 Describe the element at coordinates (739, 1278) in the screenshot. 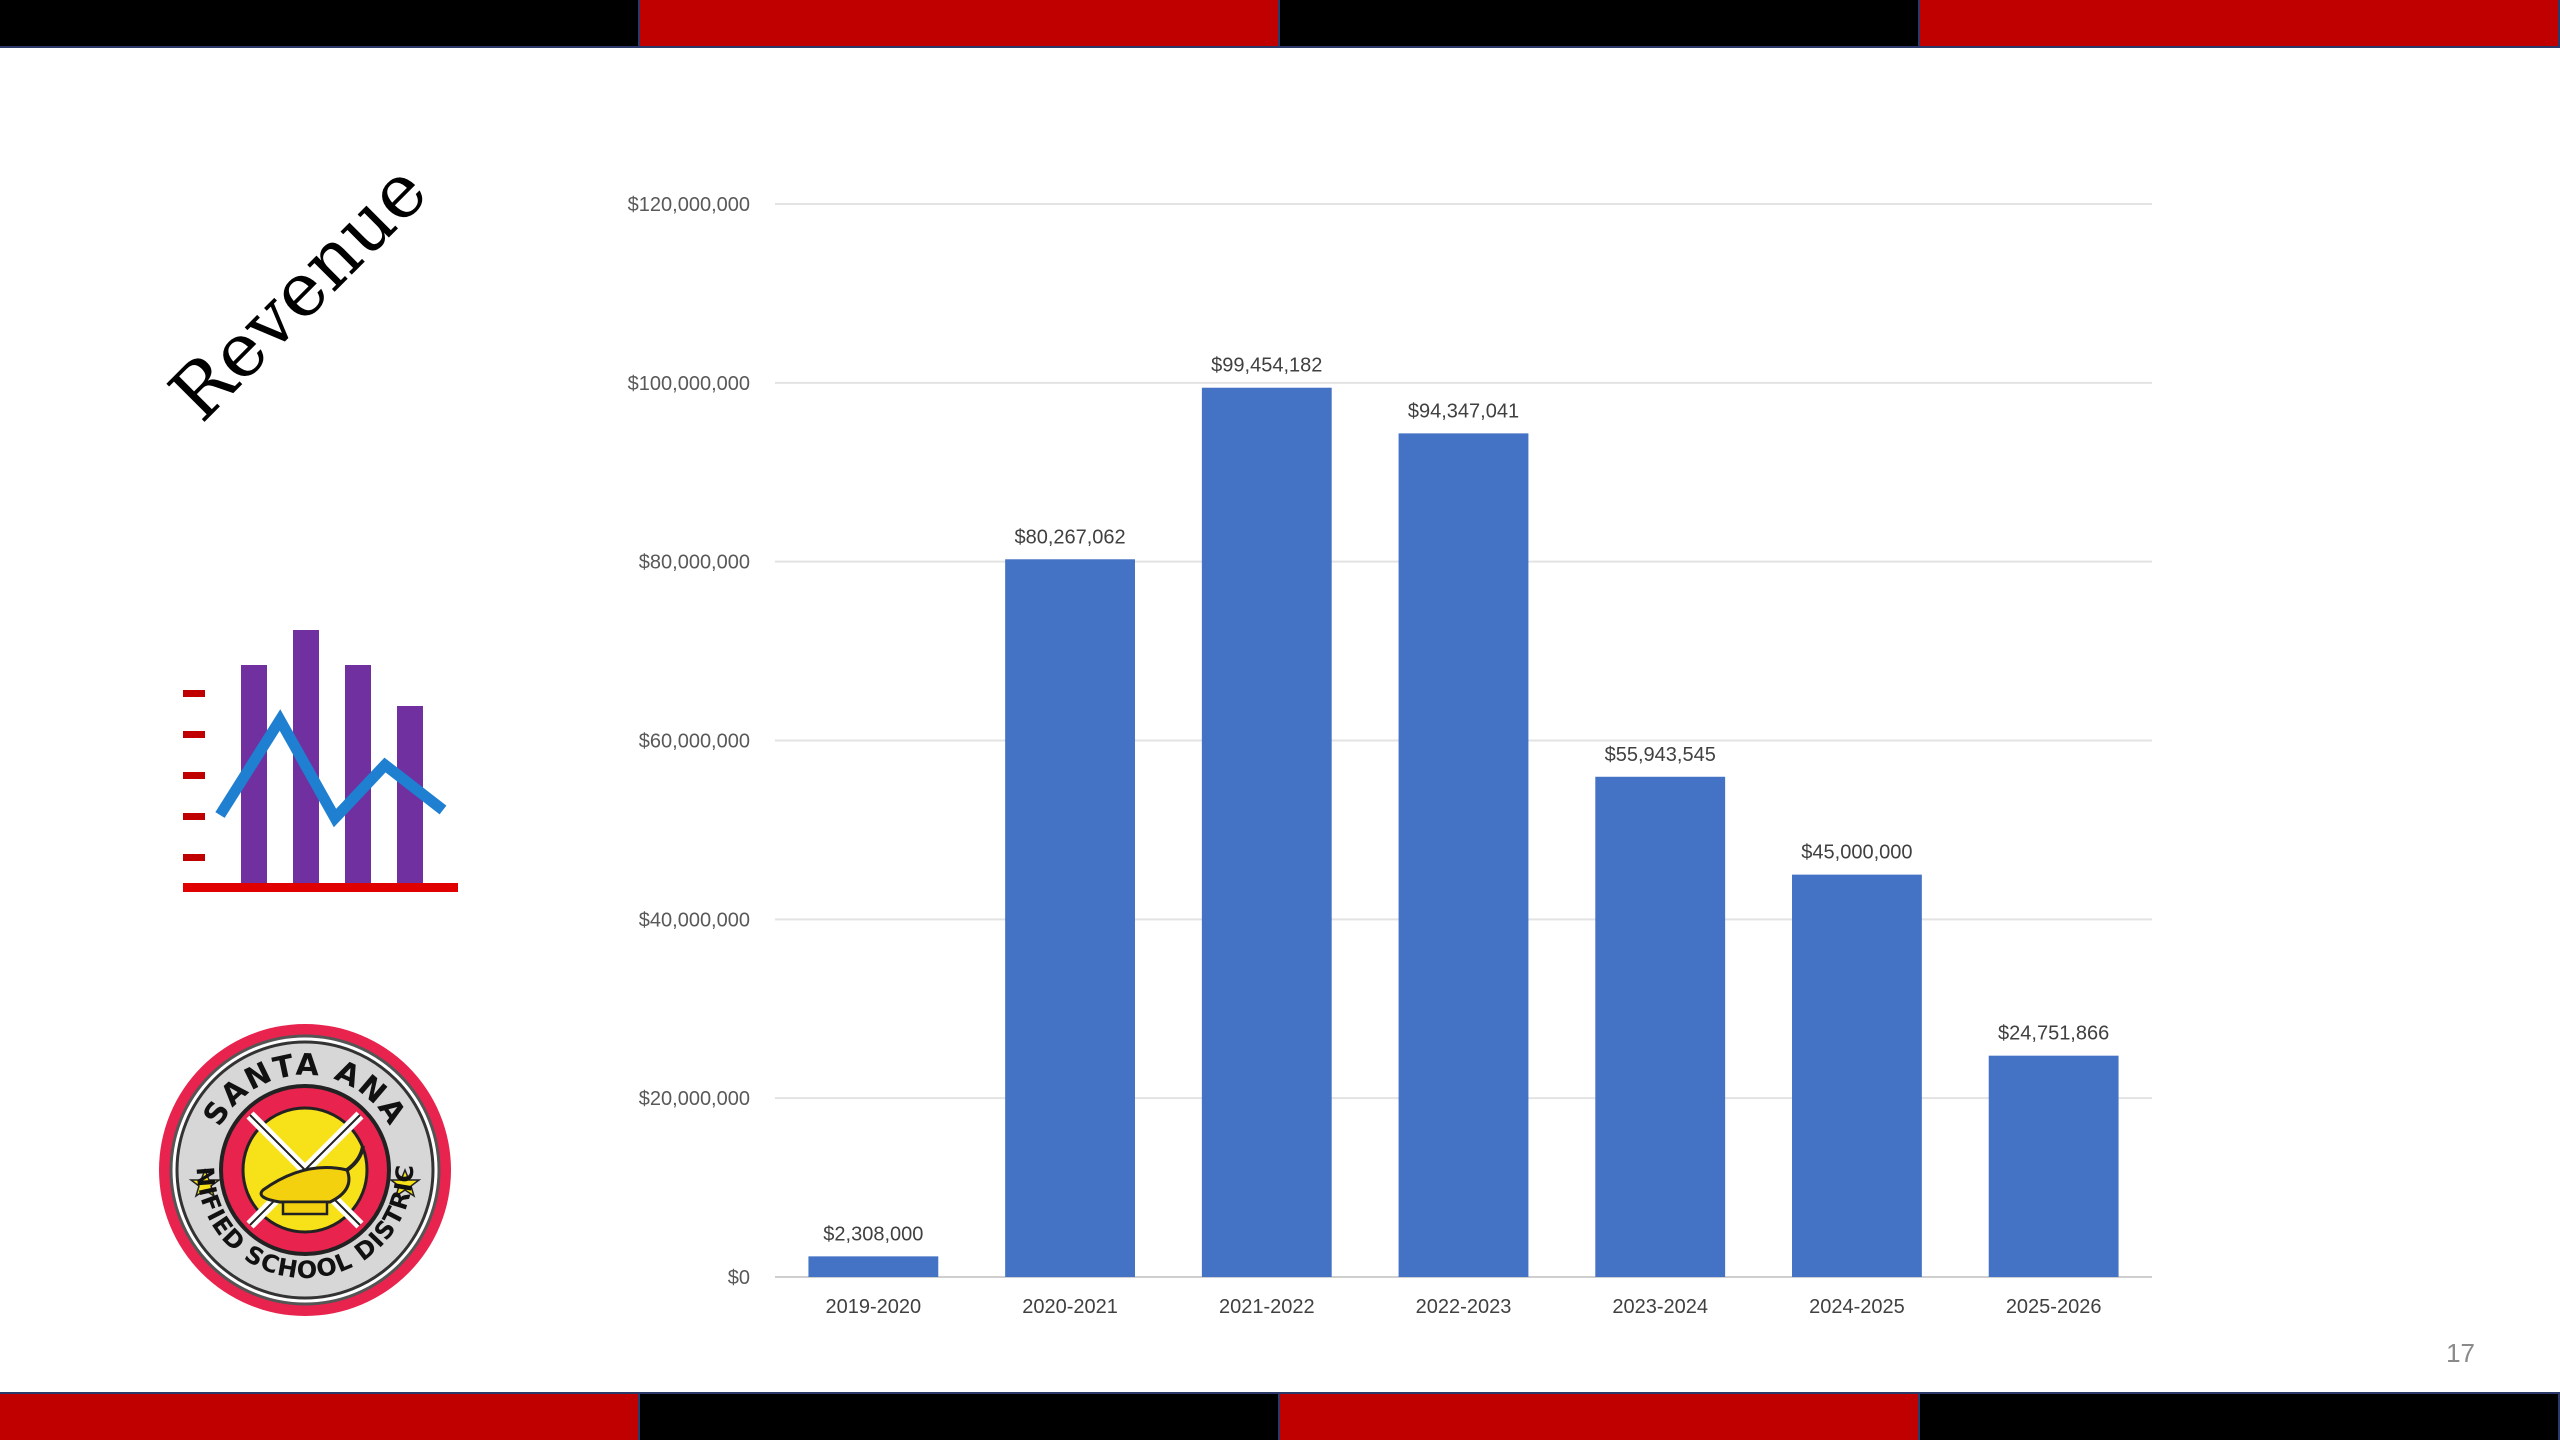

I see `y-tick-label: $0` at that location.